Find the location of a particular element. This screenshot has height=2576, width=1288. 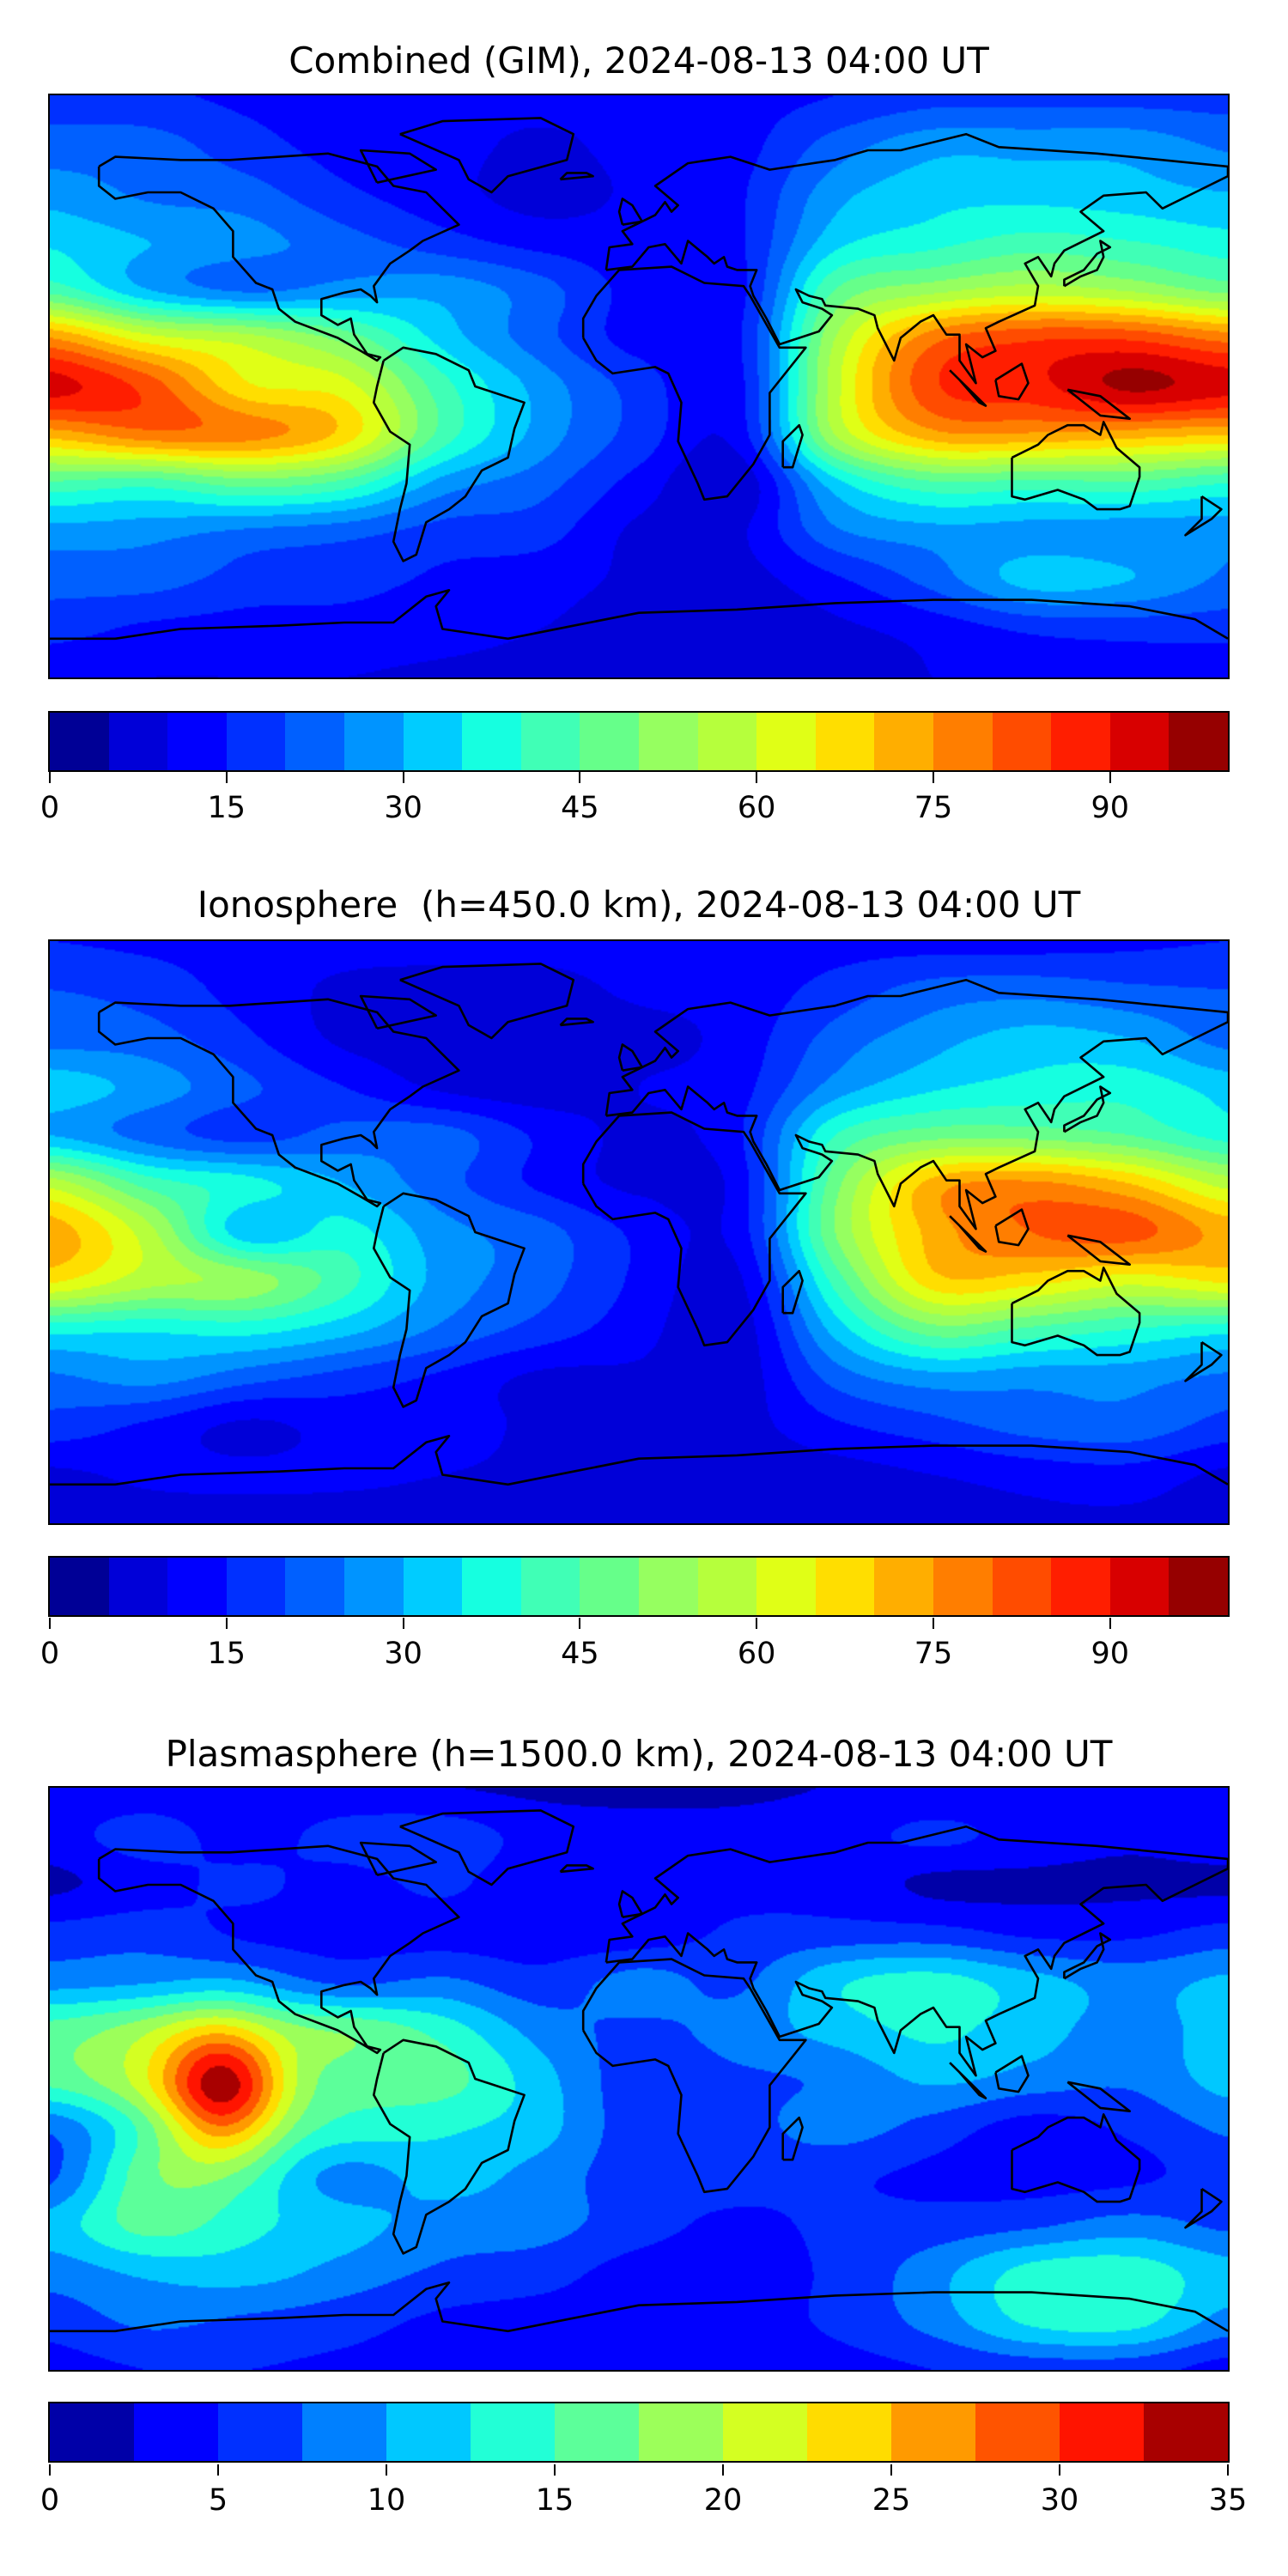

combined-colorbar-ticks: 0 15 30 45 60 75 90 is located at coordinates (634, 806).